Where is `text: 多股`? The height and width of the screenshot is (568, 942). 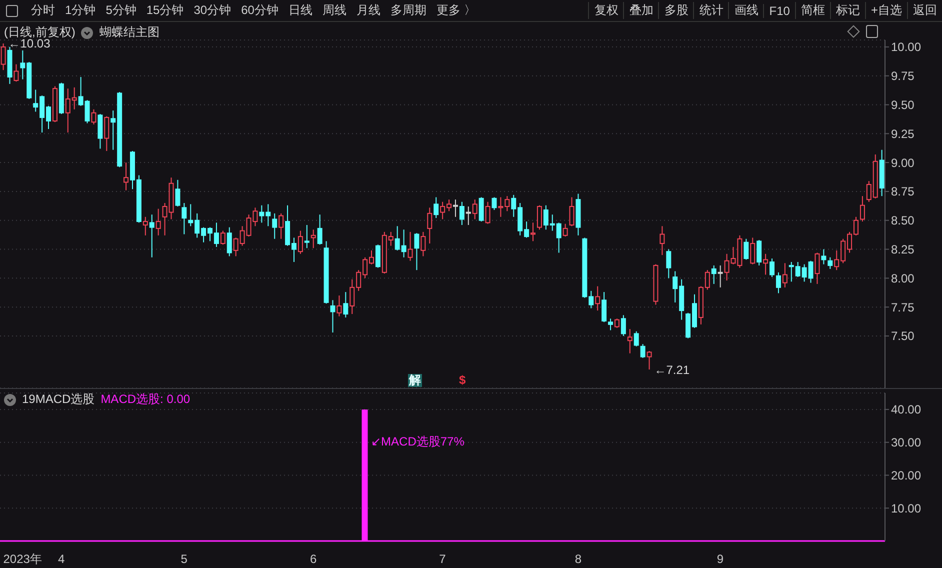 text: 多股 is located at coordinates (676, 10).